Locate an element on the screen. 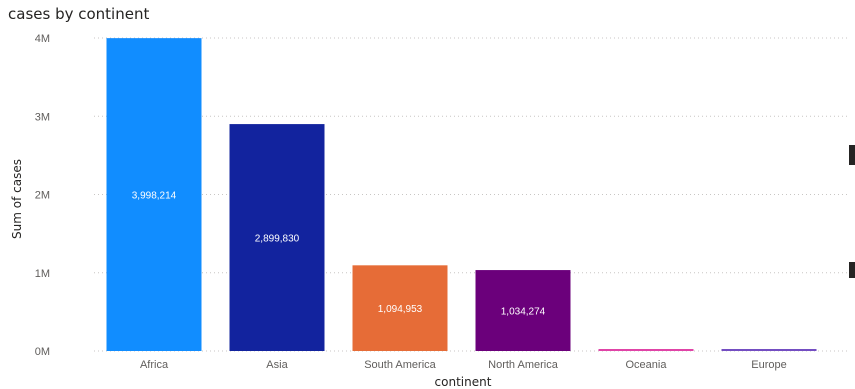 The image size is (855, 389). x-tick-label: Europe is located at coordinates (768, 365).